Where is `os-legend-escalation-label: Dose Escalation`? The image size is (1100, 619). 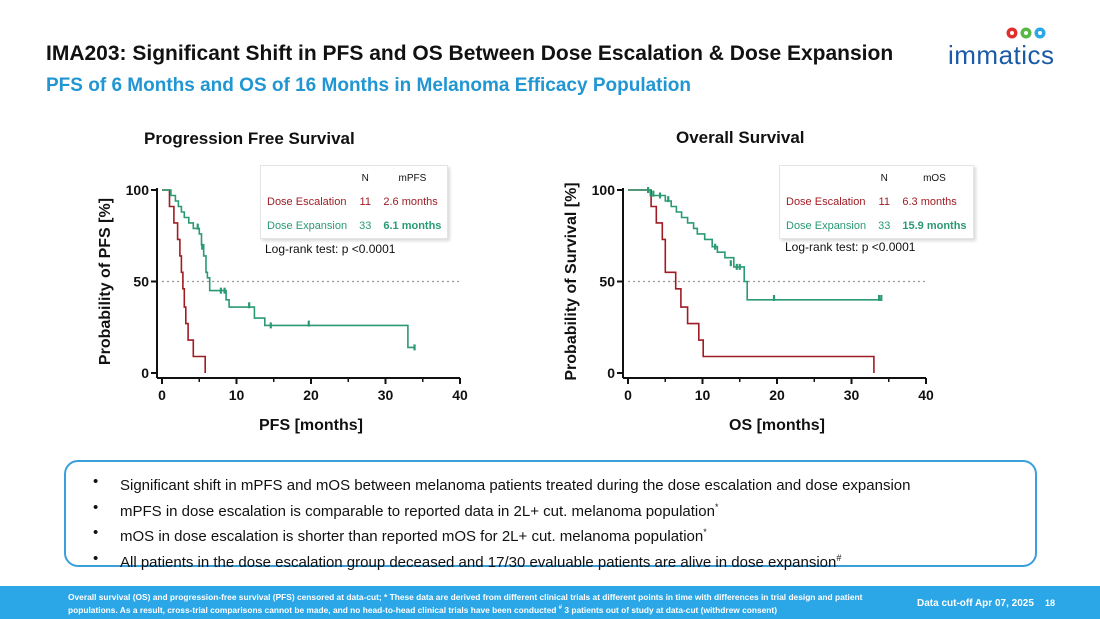
os-legend-escalation-label: Dose Escalation is located at coordinates (826, 202).